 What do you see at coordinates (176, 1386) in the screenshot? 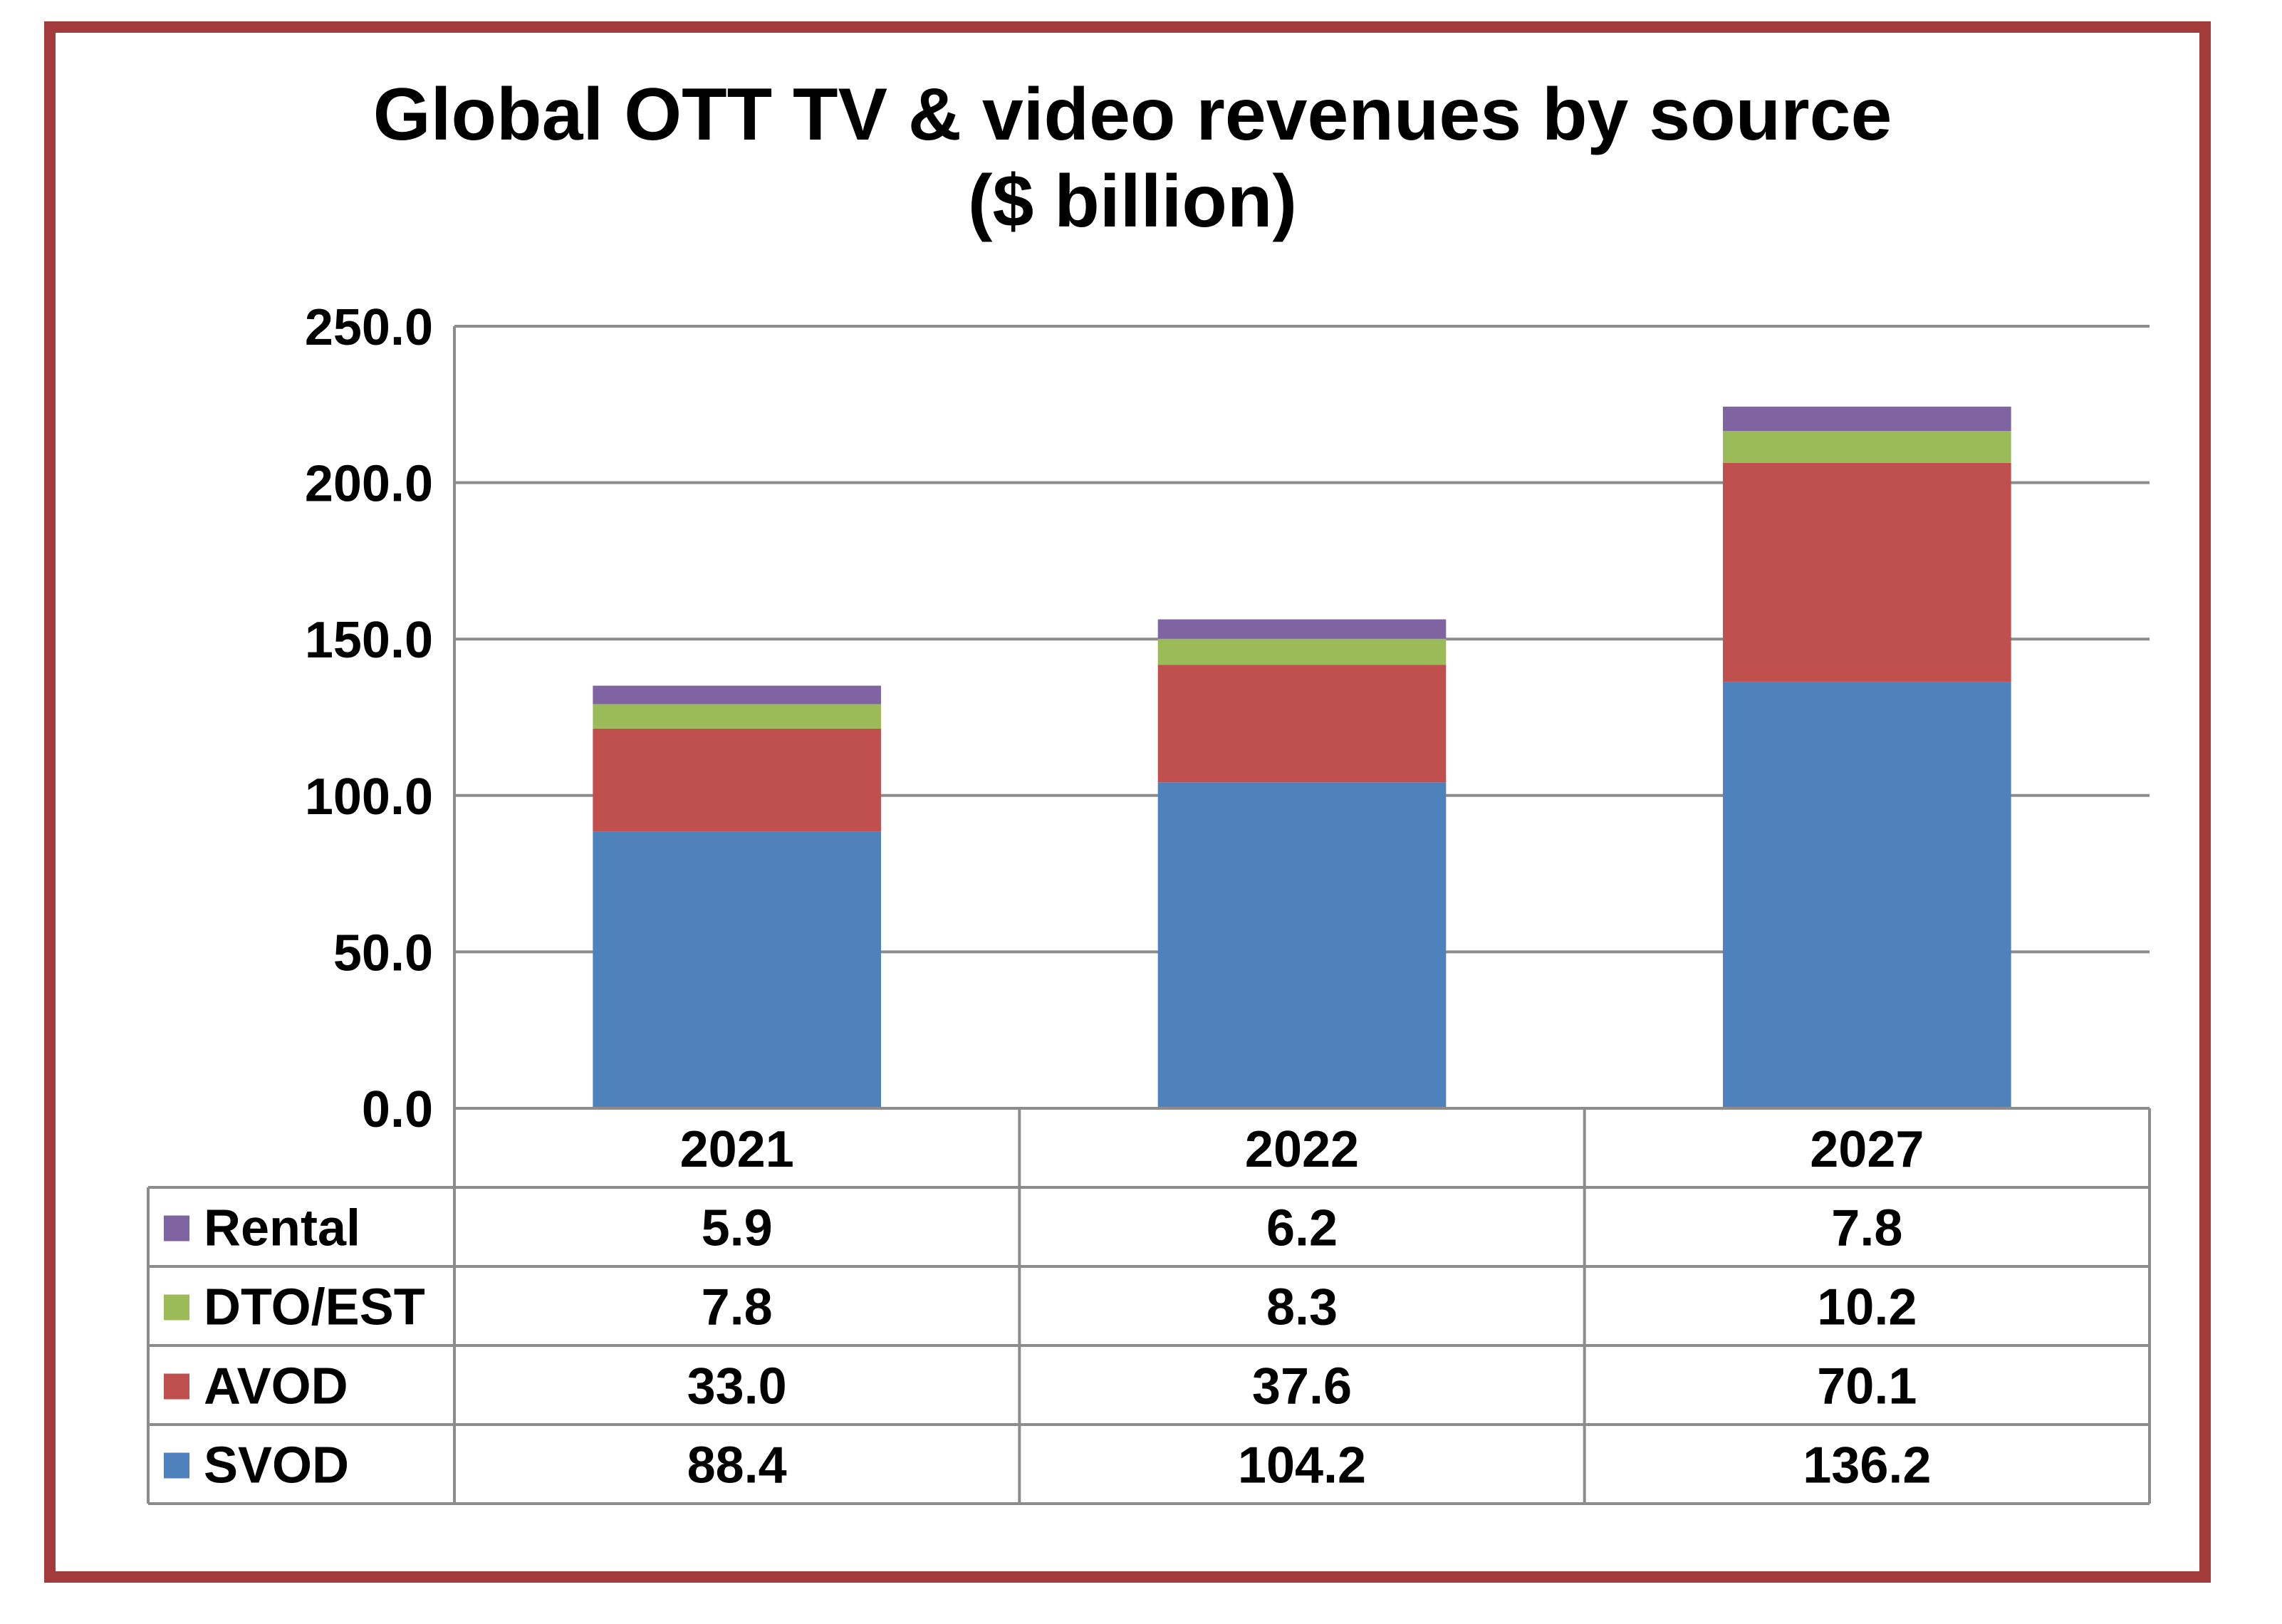
I see `legend-swatch-avod` at bounding box center [176, 1386].